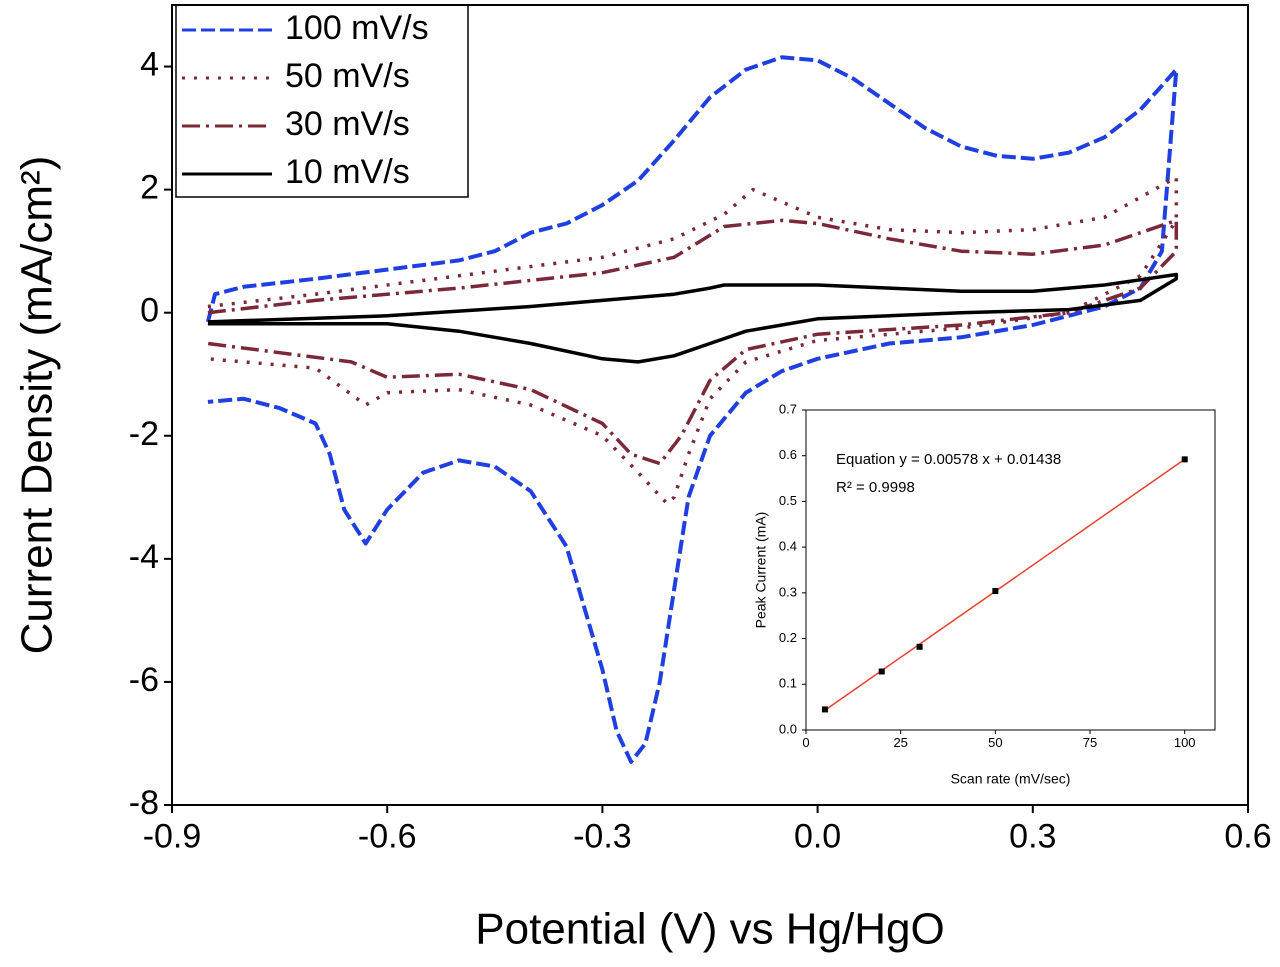  I want to click on y-tick-label: -2, so click(144, 434).